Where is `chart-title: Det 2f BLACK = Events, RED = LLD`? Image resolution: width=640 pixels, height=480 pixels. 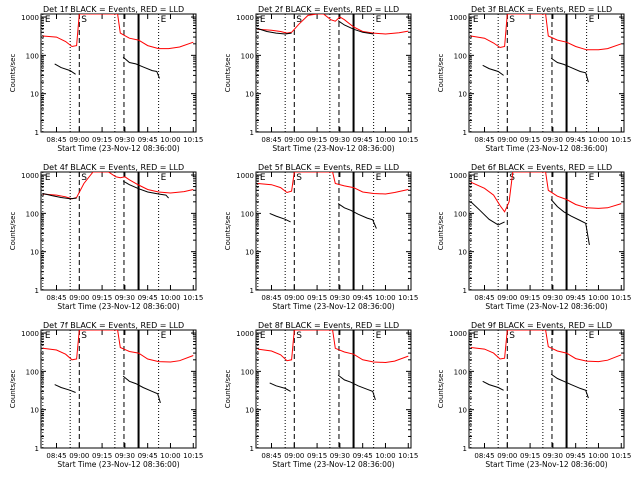
chart-title: Det 2f BLACK = Events, RED = LLD is located at coordinates (328, 9).